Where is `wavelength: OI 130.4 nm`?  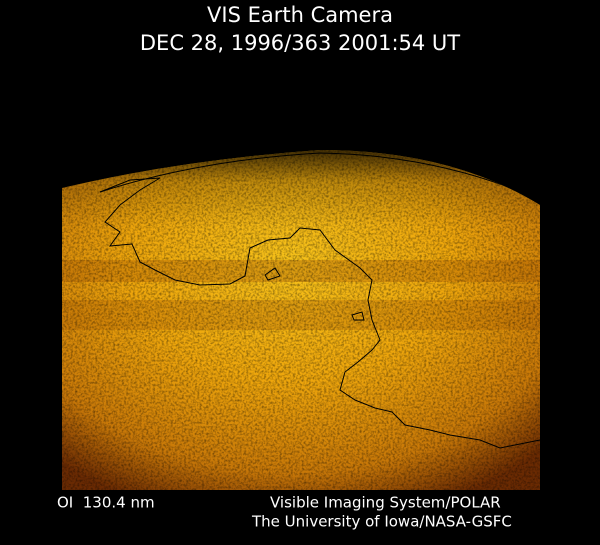 wavelength: OI 130.4 nm is located at coordinates (106, 503).